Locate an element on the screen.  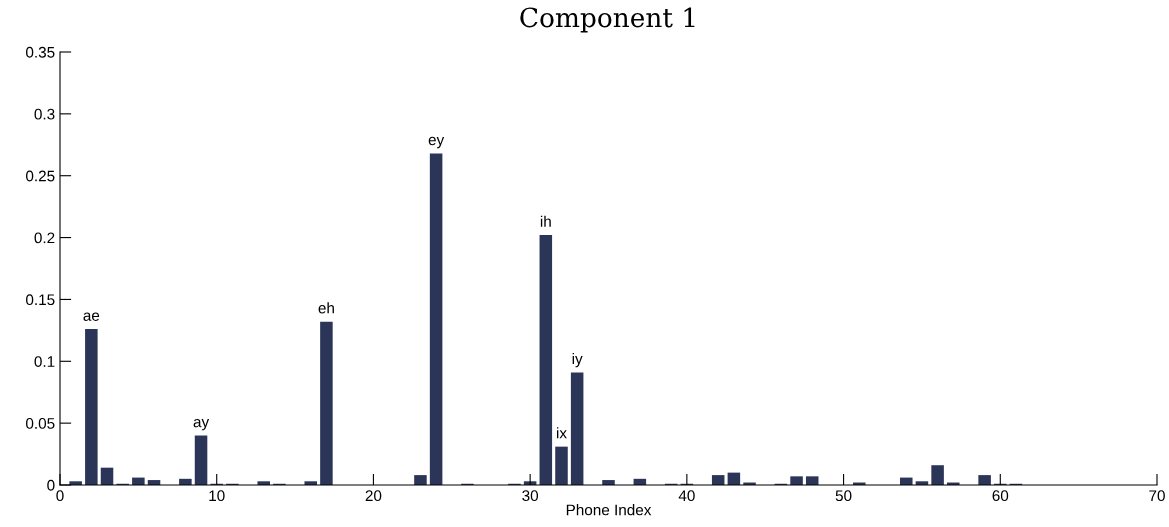
annotation: ey is located at coordinates (436, 142).